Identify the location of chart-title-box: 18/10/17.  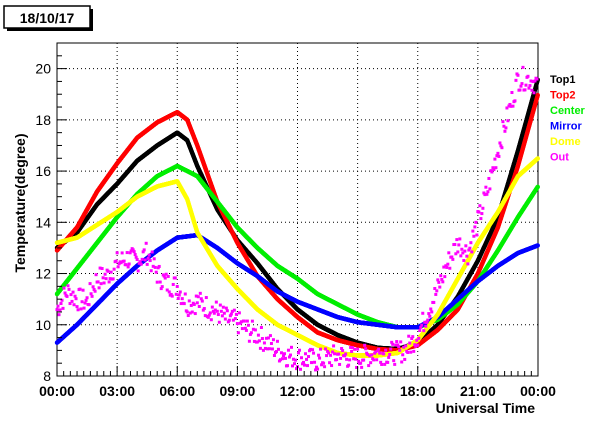
(48, 18).